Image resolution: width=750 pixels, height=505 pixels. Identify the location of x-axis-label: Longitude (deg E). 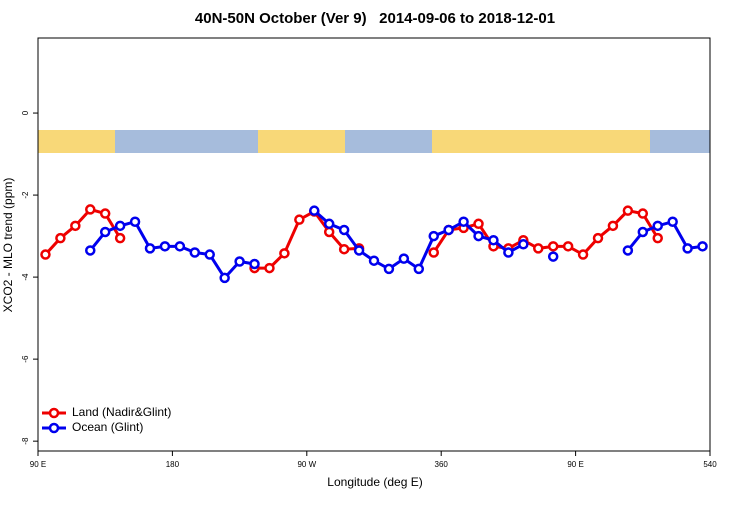
(374, 482).